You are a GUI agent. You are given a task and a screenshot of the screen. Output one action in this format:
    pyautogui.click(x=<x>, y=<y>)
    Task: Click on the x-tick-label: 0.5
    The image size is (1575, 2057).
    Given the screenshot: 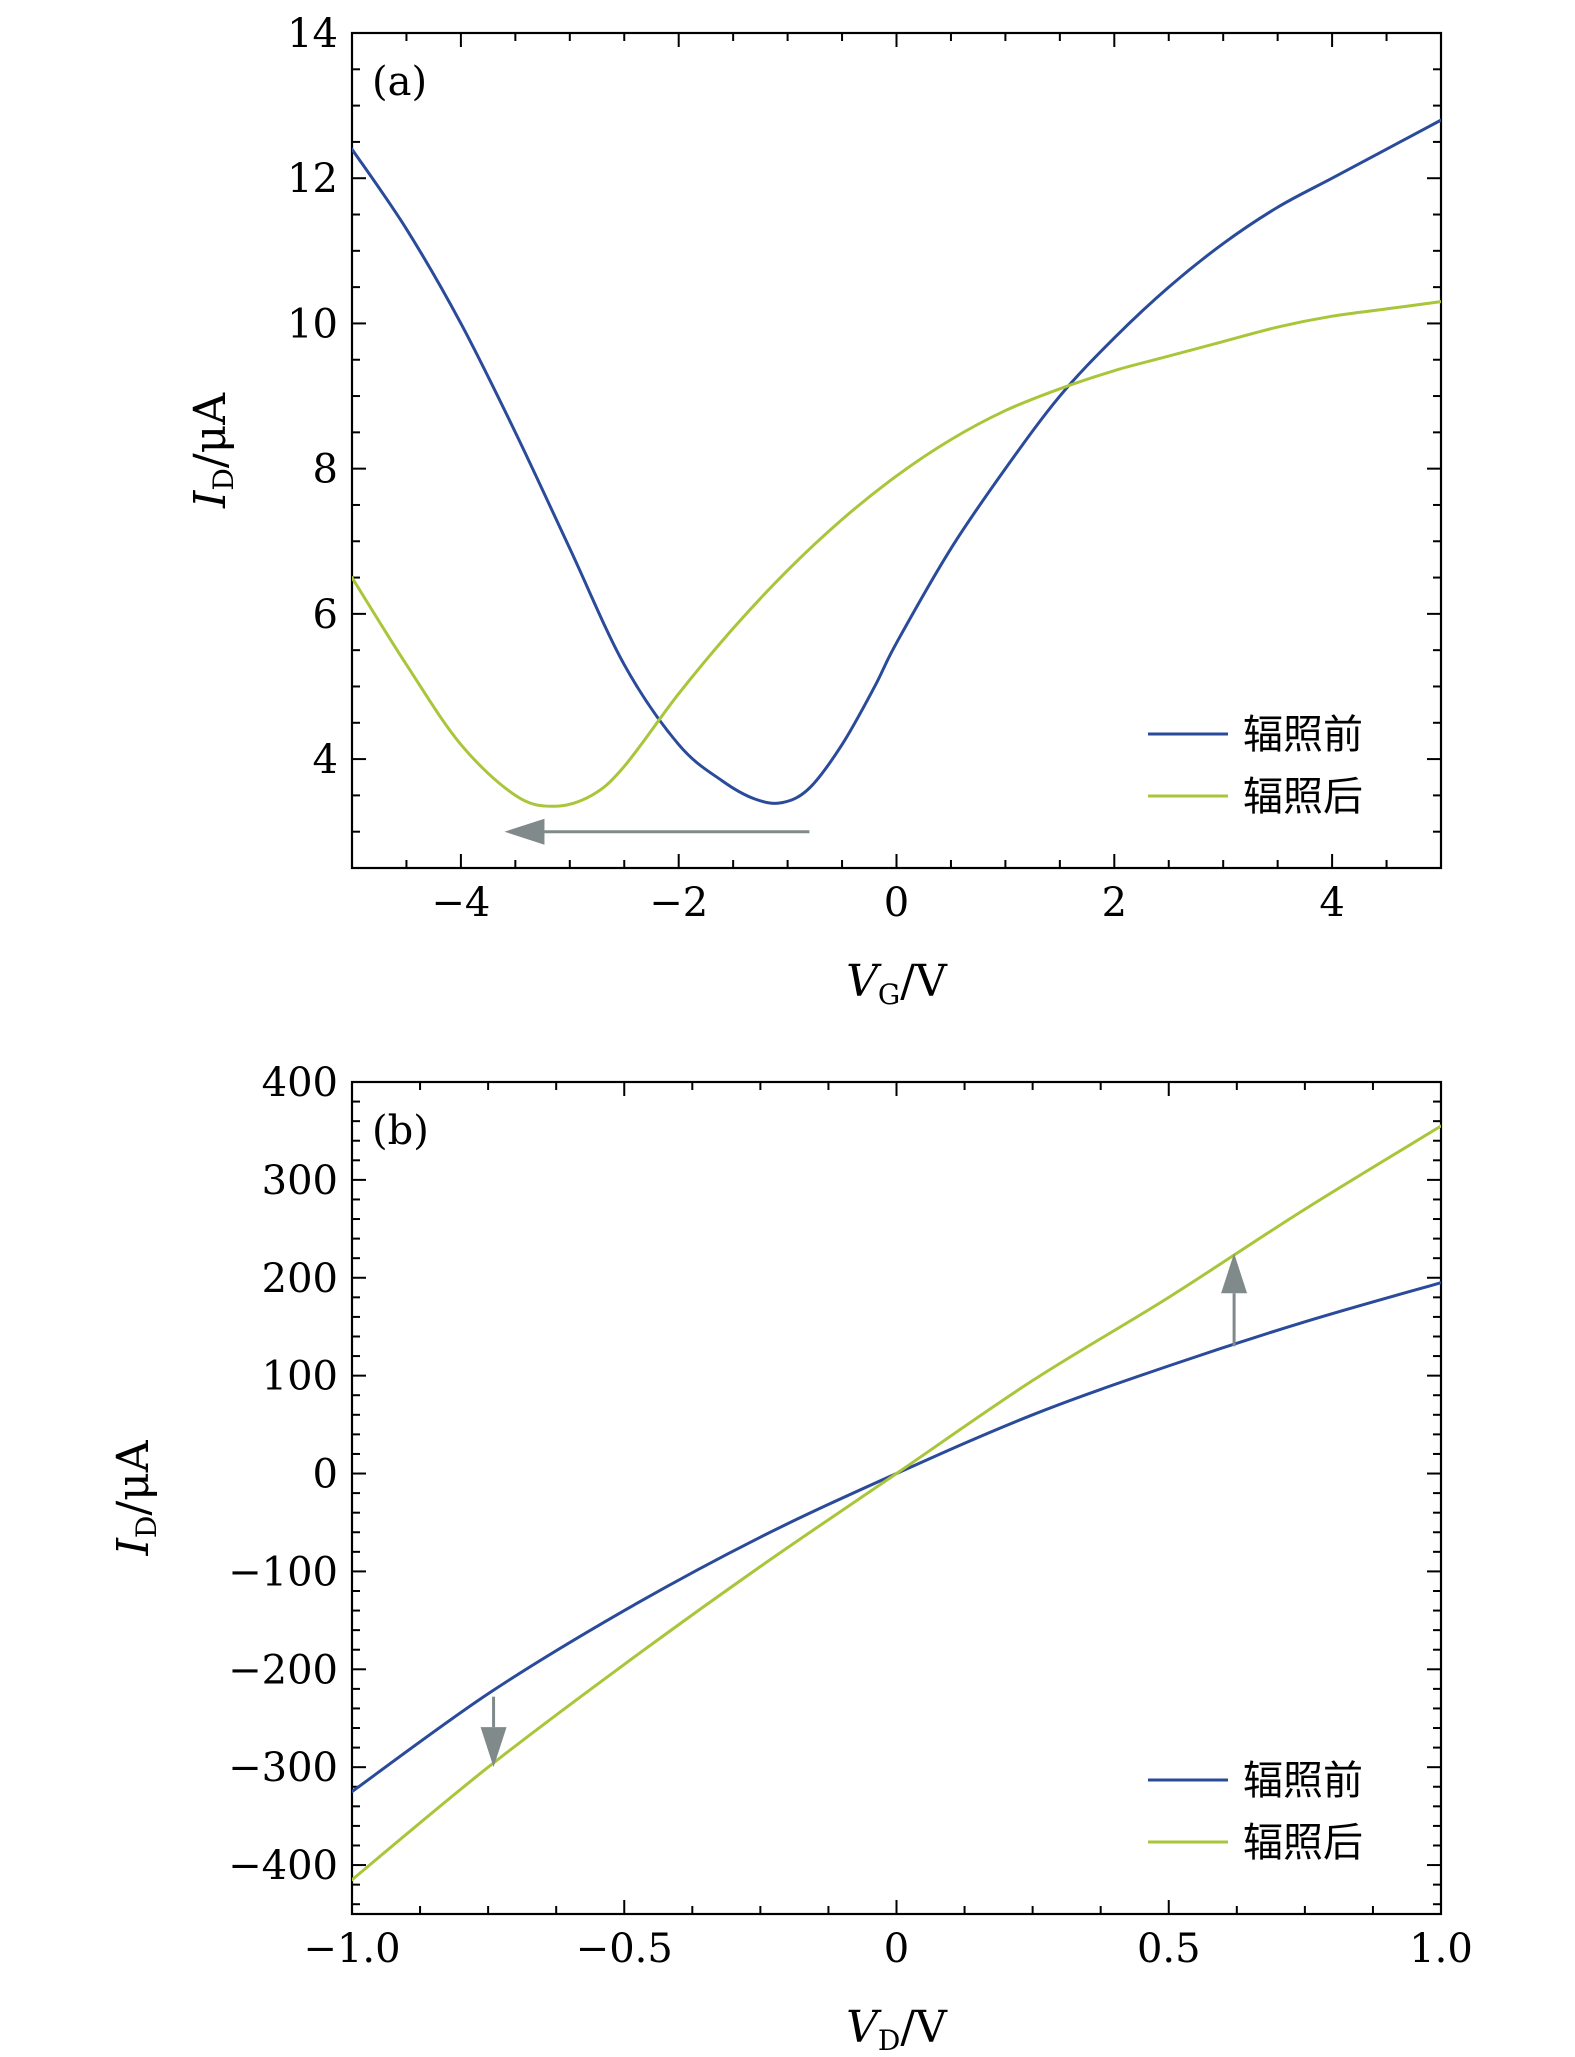 What is the action you would take?
    pyautogui.click(x=1169, y=1949)
    